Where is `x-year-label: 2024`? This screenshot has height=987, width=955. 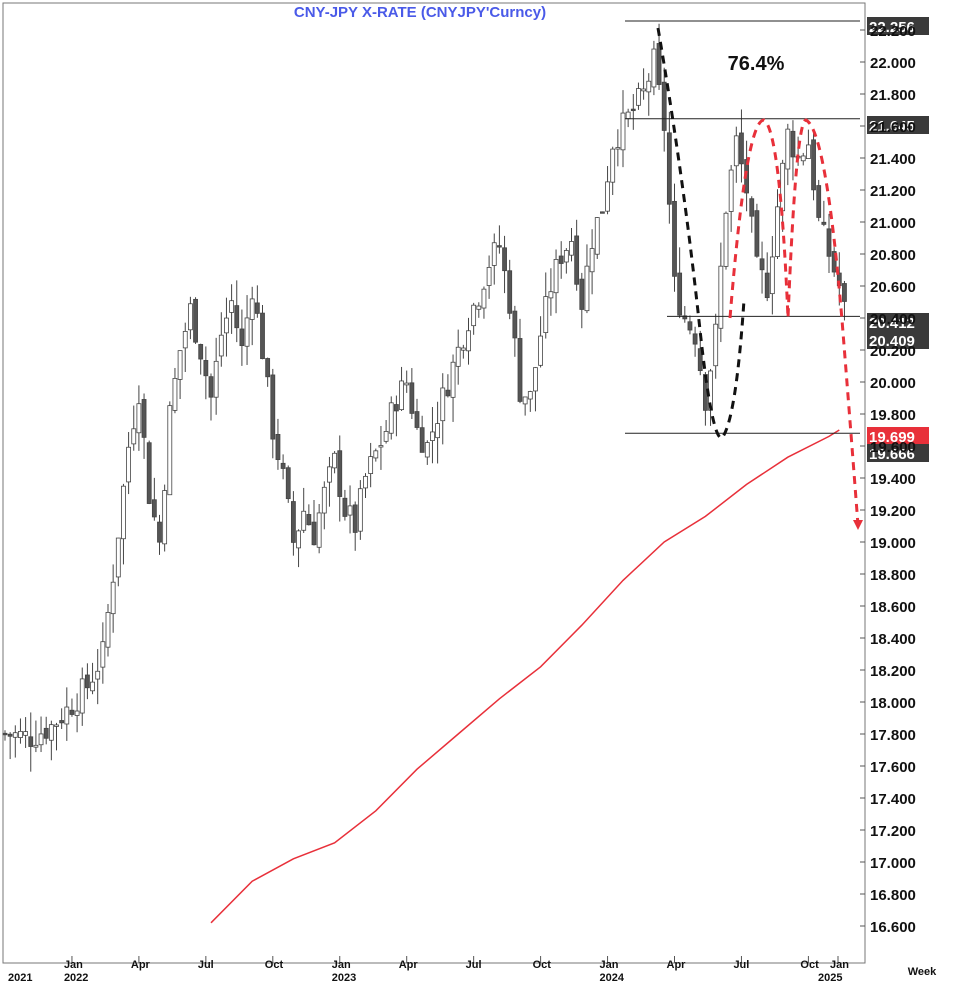 x-year-label: 2024 is located at coordinates (612, 978).